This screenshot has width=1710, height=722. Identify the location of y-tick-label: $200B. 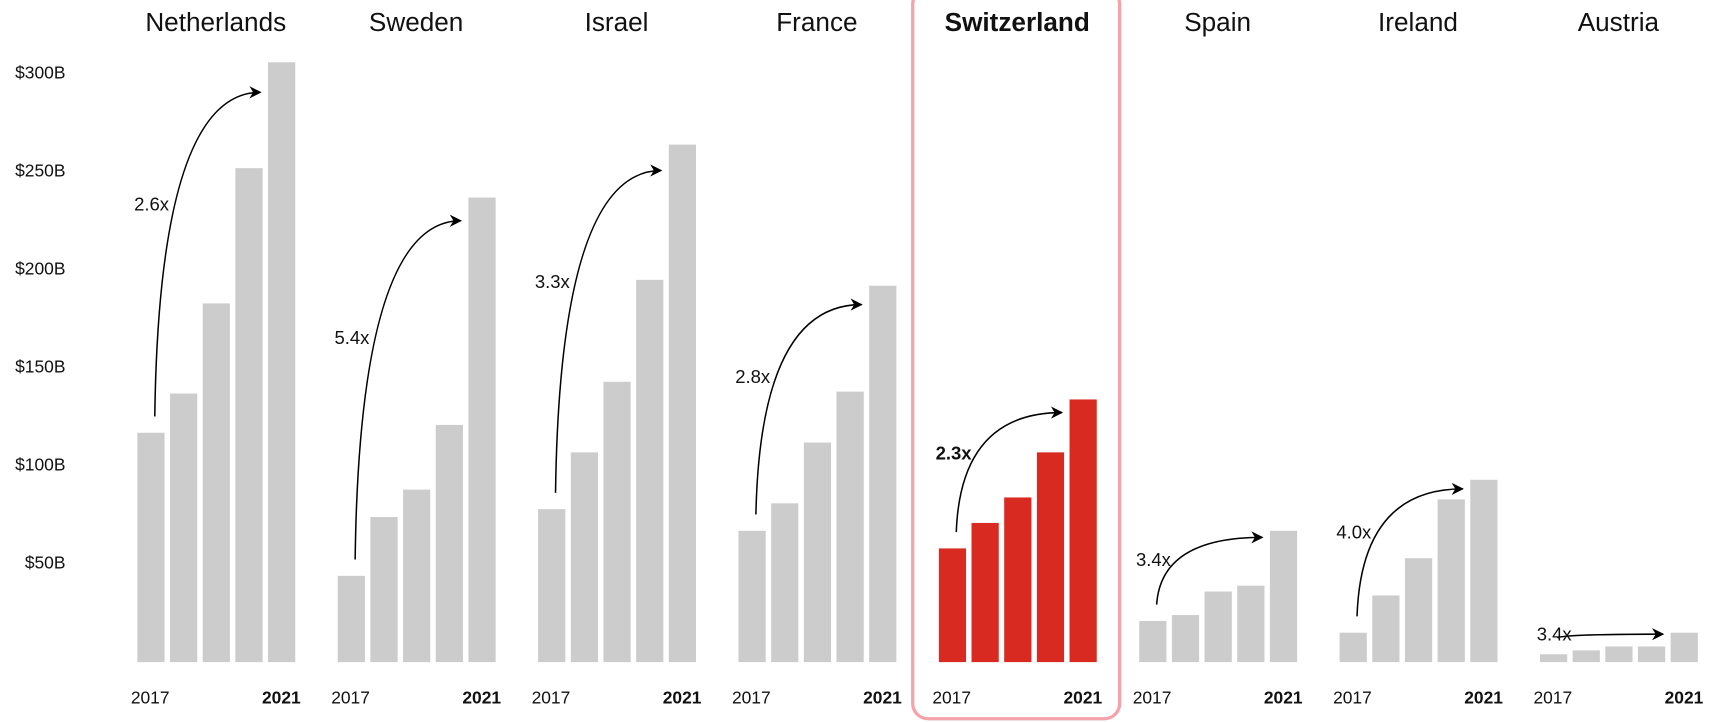
(40, 269).